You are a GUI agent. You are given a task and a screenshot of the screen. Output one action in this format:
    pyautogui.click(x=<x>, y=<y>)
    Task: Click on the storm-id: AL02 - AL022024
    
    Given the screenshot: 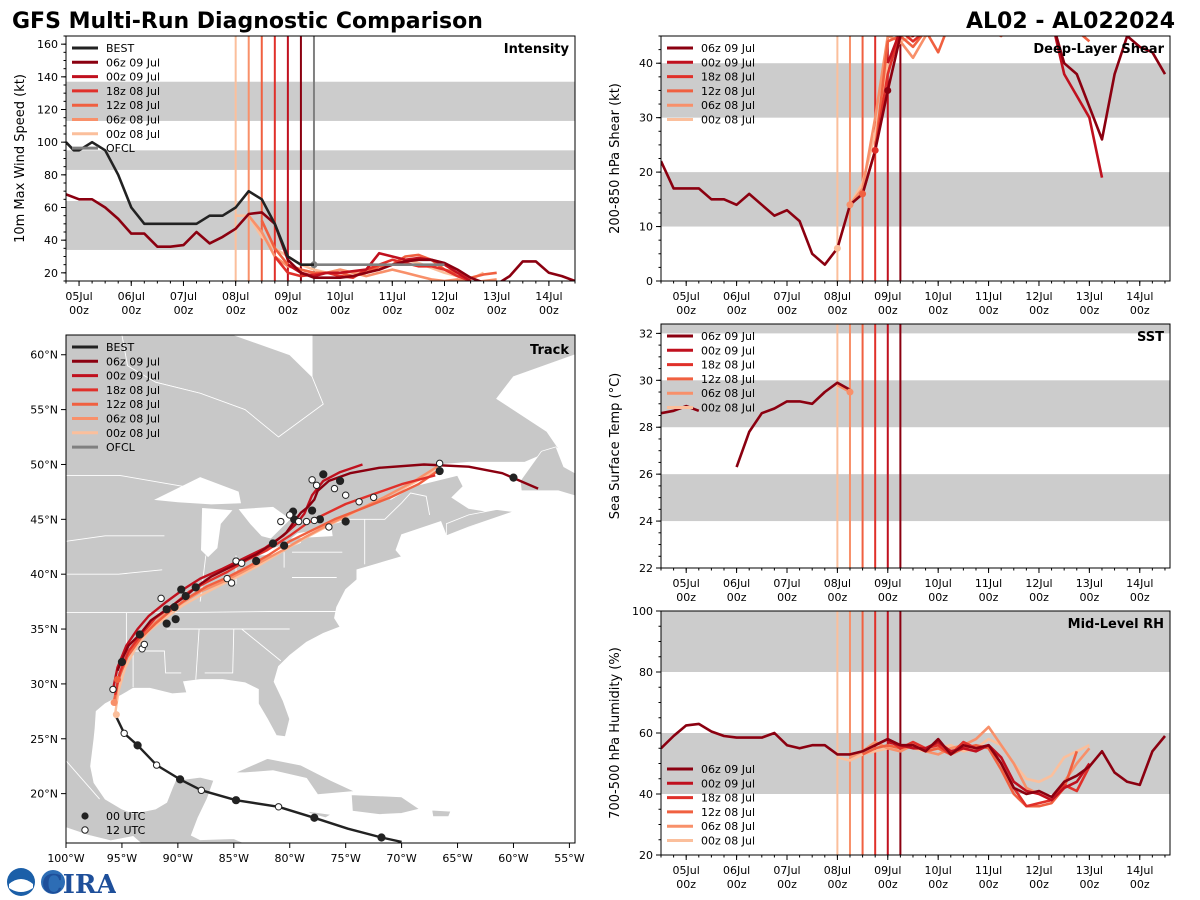 What is the action you would take?
    pyautogui.click(x=1070, y=21)
    